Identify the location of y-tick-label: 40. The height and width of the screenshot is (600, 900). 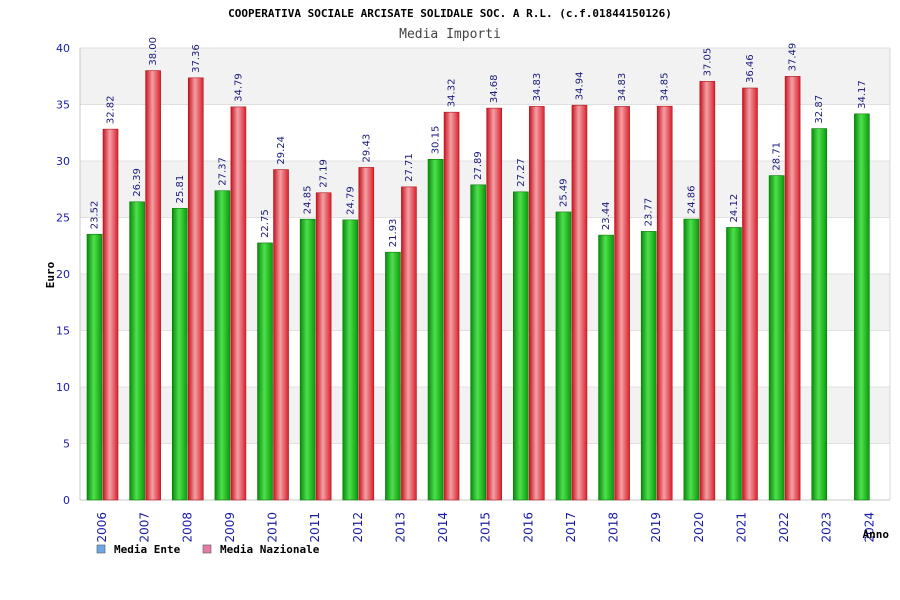
(63, 48).